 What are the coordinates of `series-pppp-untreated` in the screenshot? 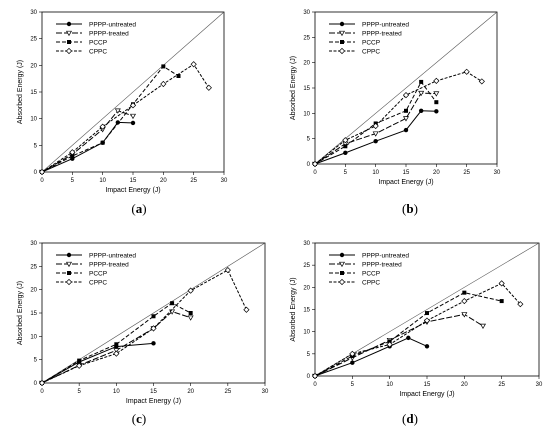 It's located at (371, 357).